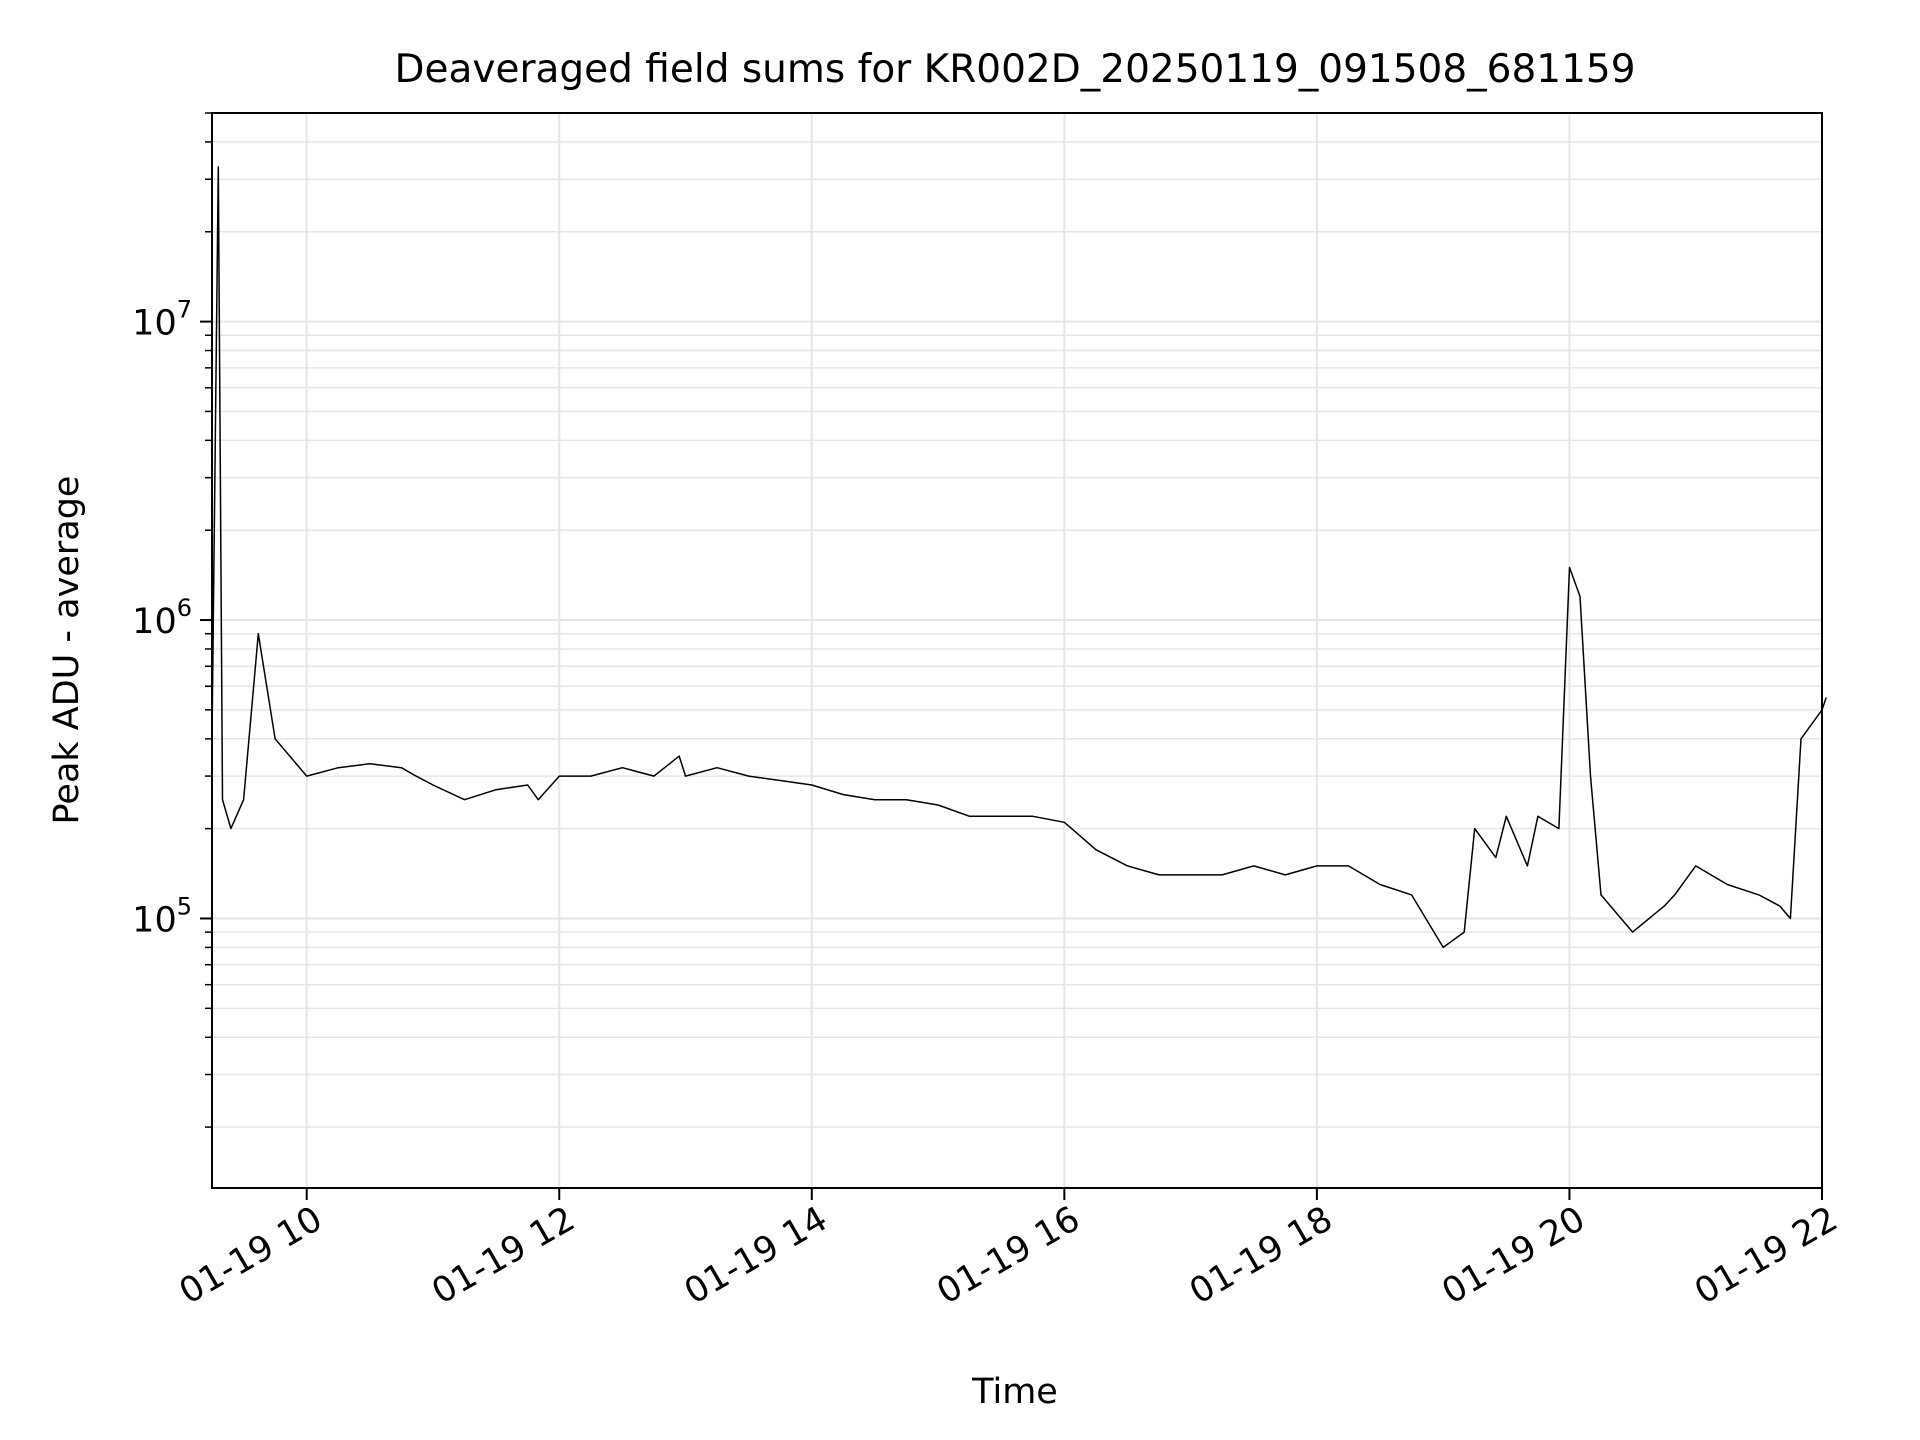 Image resolution: width=1920 pixels, height=1440 pixels. I want to click on y-tick-label: 10⁵, so click(162, 916).